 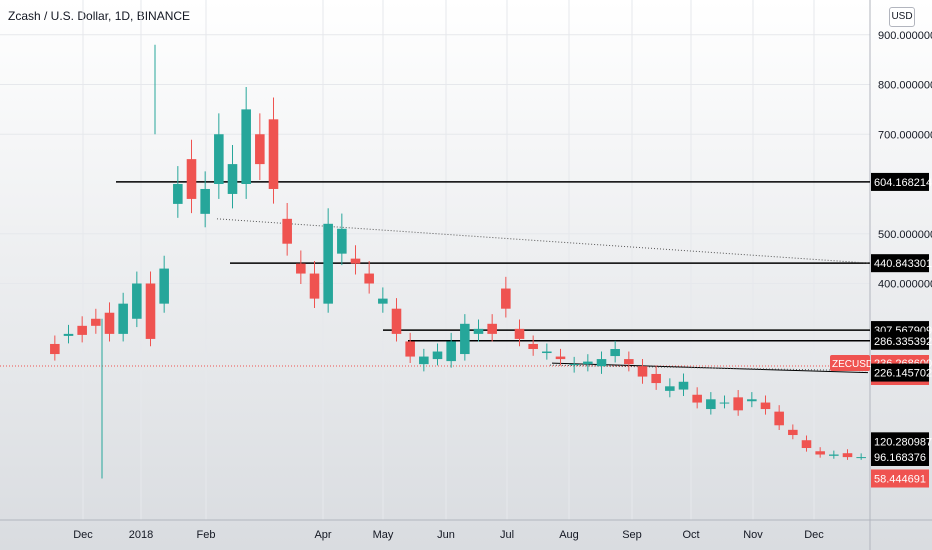 I want to click on symbol-tag, so click(x=850, y=363).